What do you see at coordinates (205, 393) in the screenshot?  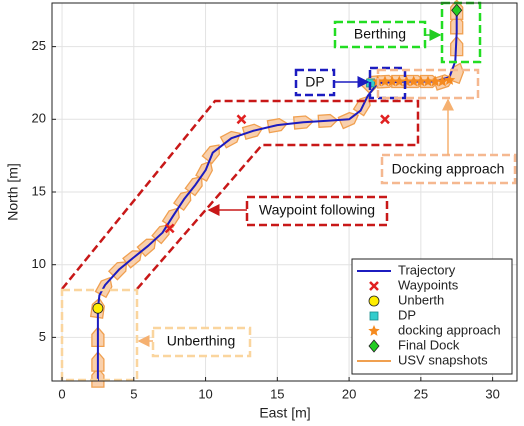 I see `x-tick-label: 10` at bounding box center [205, 393].